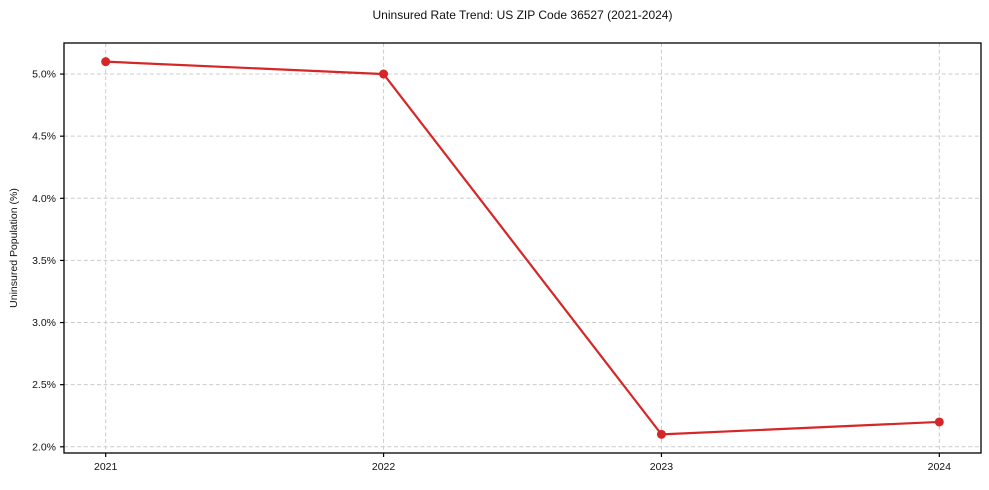 The height and width of the screenshot is (490, 989). Describe the element at coordinates (44, 447) in the screenshot. I see `y-tick-label: 2.0%` at that location.